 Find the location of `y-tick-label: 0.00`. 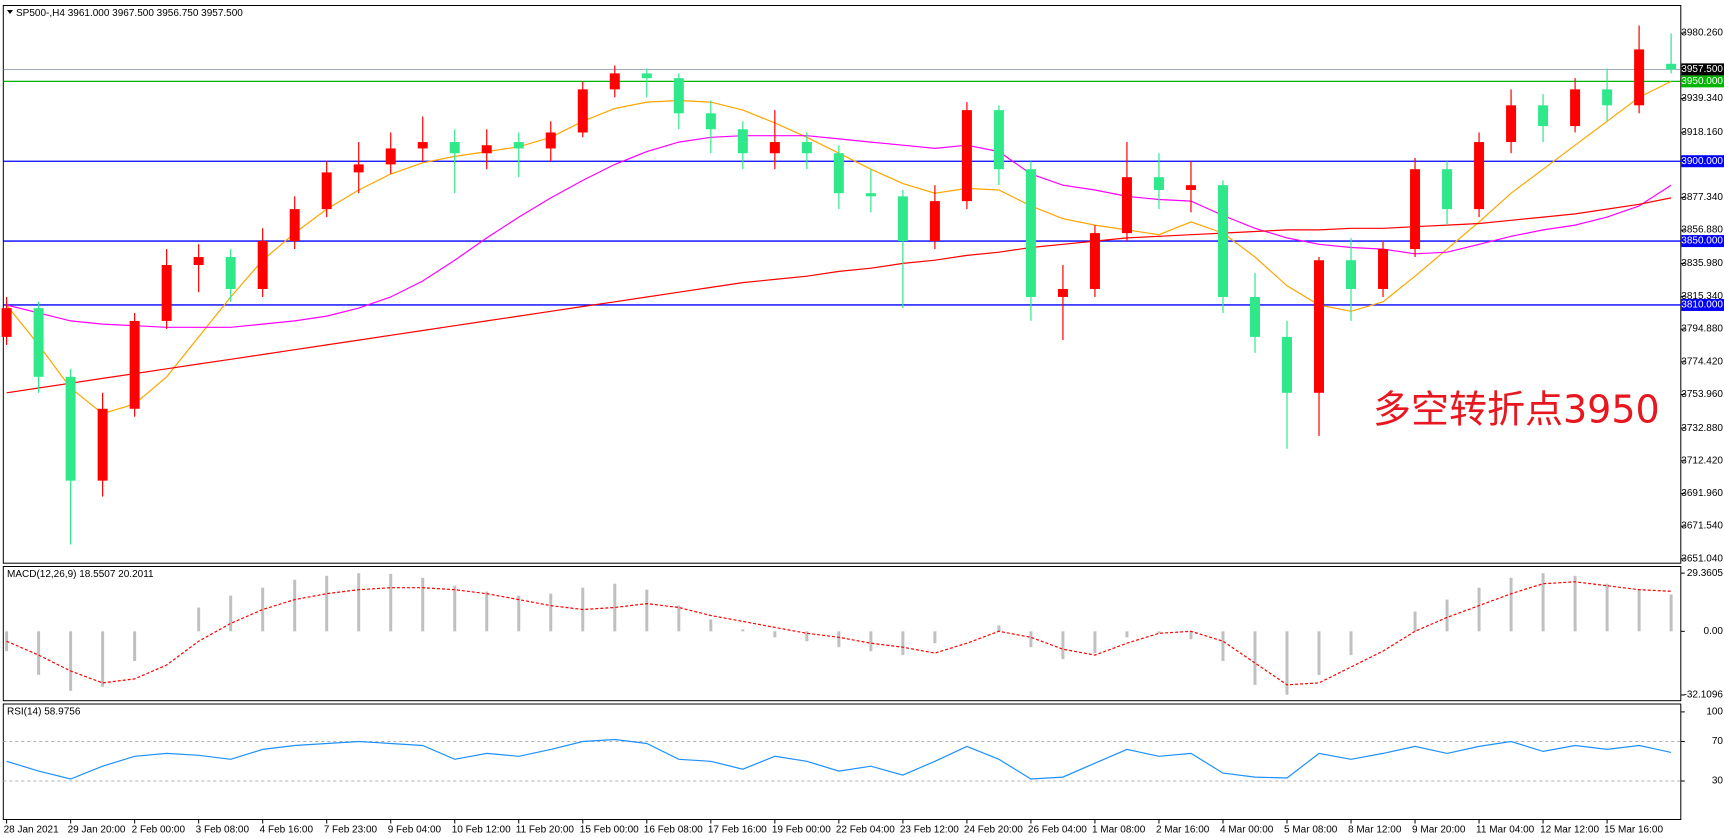

y-tick-label: 0.00 is located at coordinates (1714, 631).